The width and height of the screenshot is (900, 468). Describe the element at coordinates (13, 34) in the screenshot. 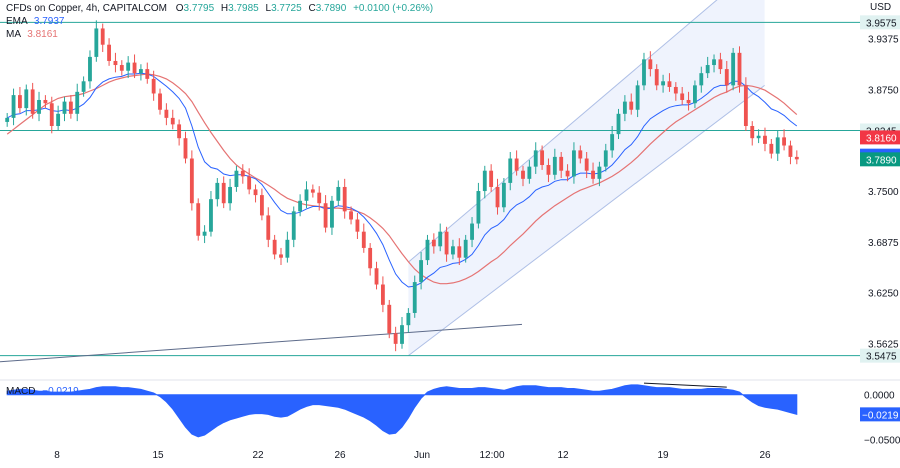

I see `ma-label: MA` at that location.